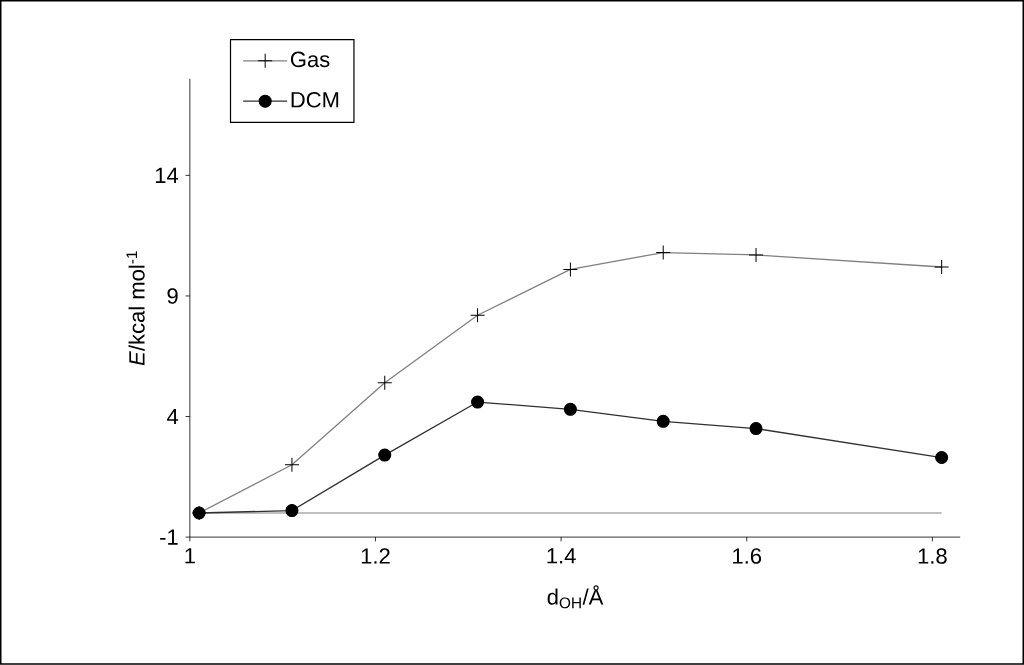  What do you see at coordinates (561, 556) in the screenshot?
I see `x-tick-label: 1.4` at bounding box center [561, 556].